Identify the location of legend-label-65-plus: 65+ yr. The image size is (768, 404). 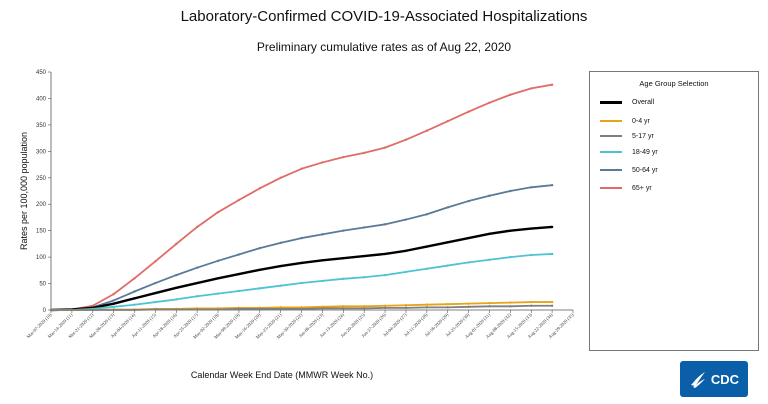
(642, 188).